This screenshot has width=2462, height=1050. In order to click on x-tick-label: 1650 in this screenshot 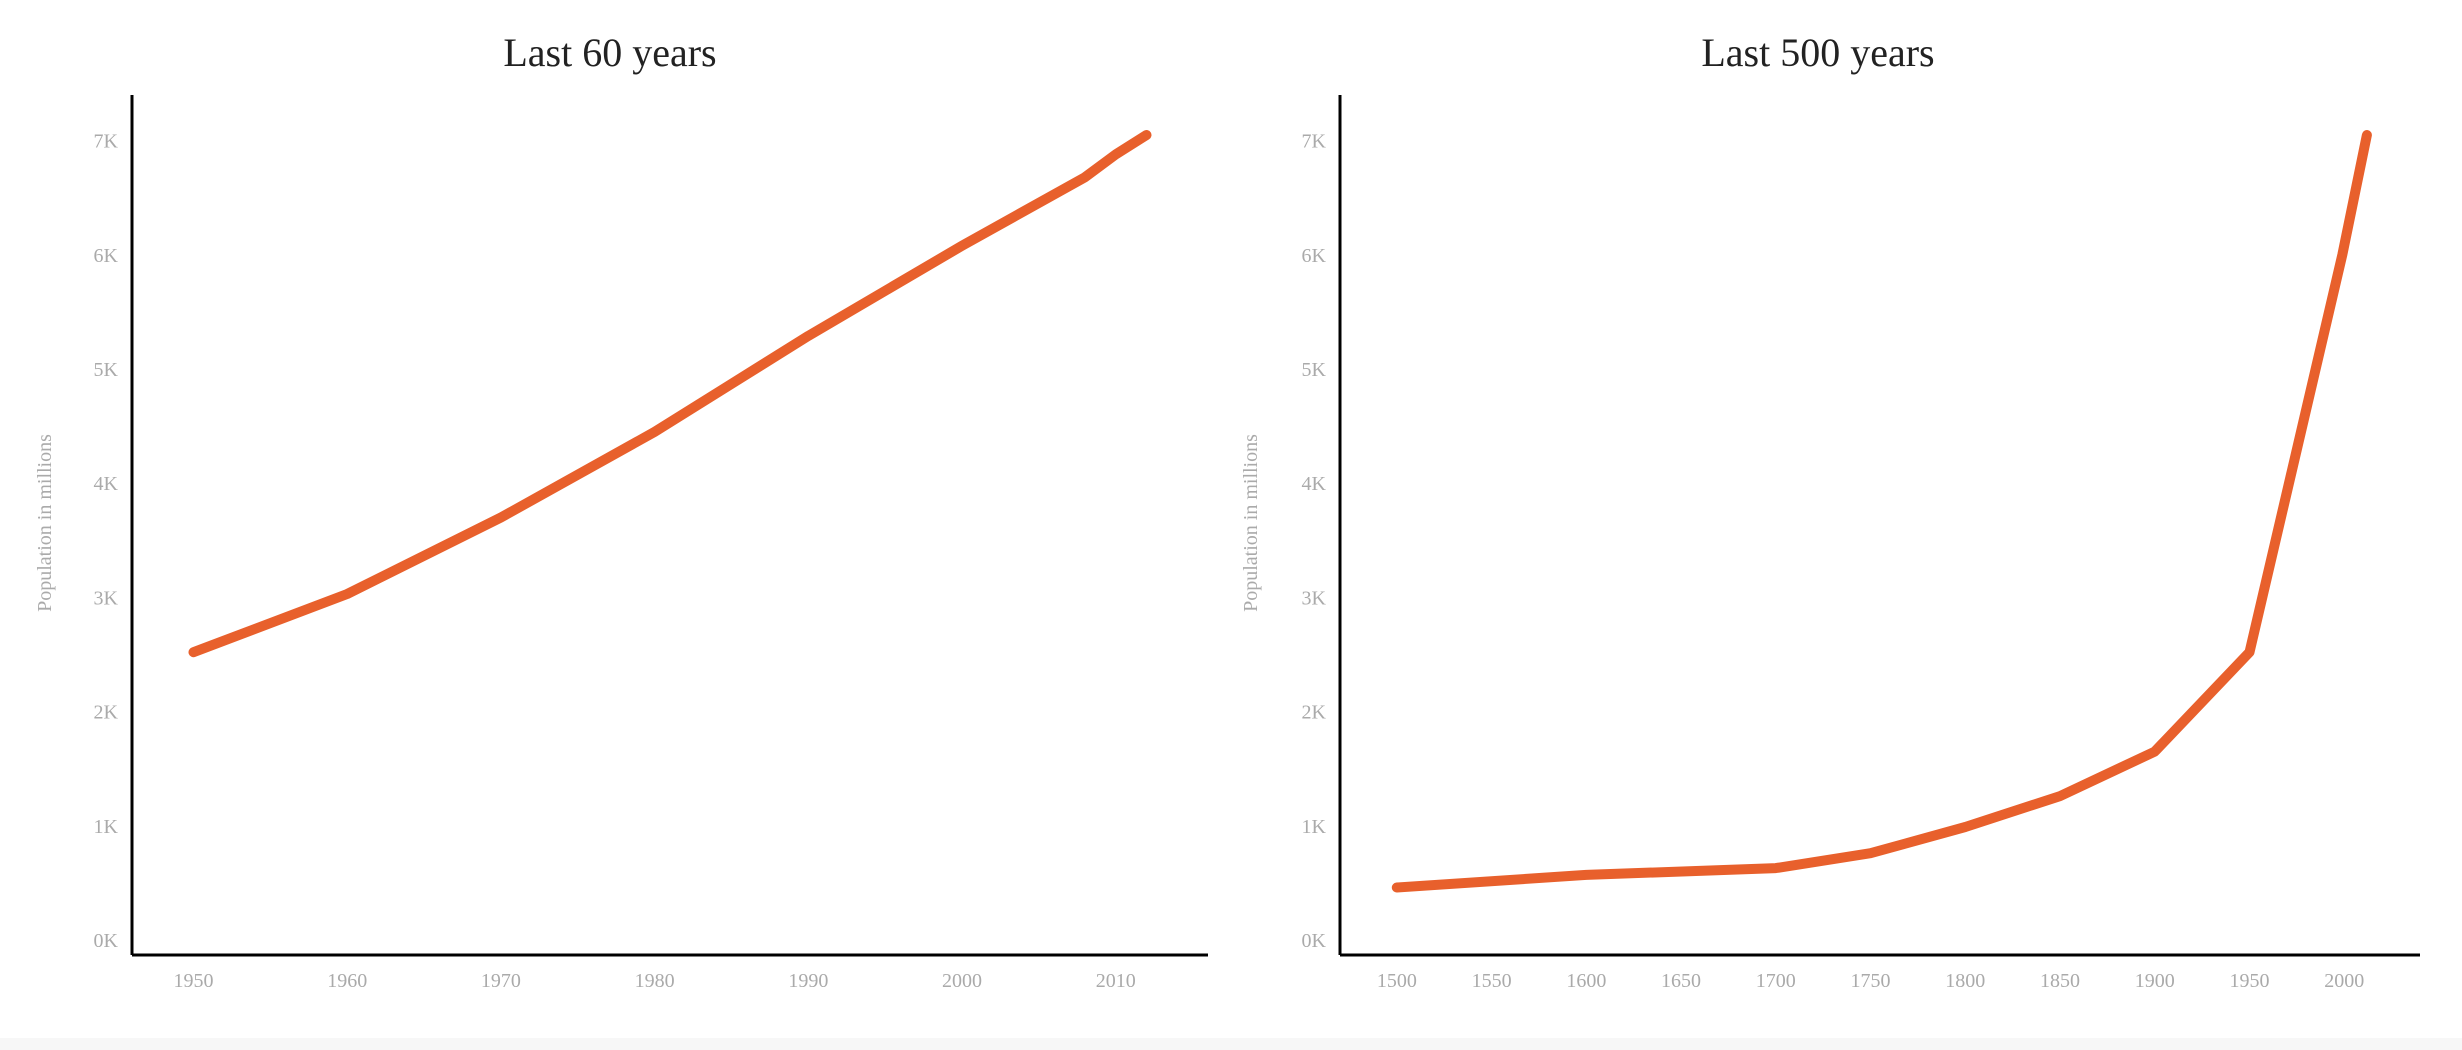, I will do `click(1681, 981)`.